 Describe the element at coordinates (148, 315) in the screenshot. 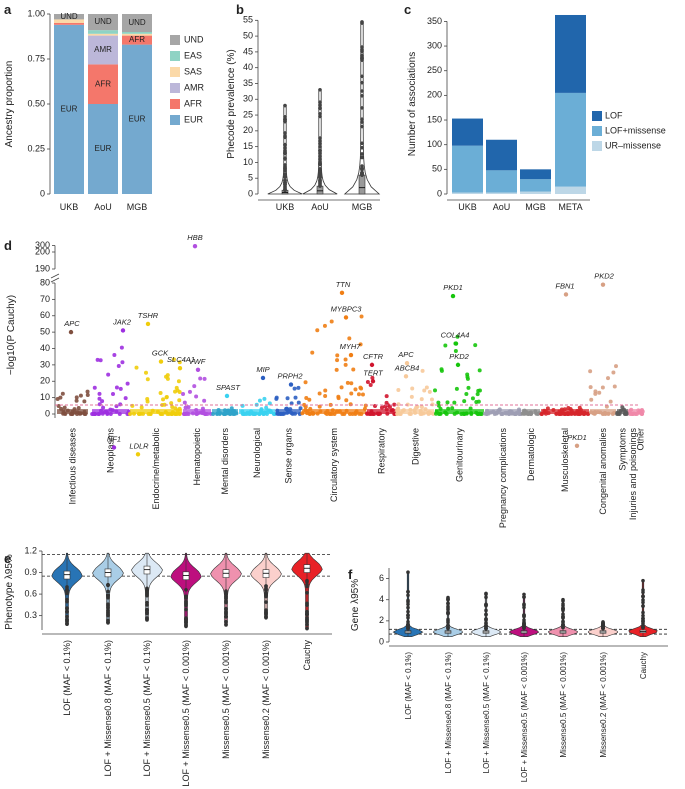

I see `gene-label: TSHR` at that location.